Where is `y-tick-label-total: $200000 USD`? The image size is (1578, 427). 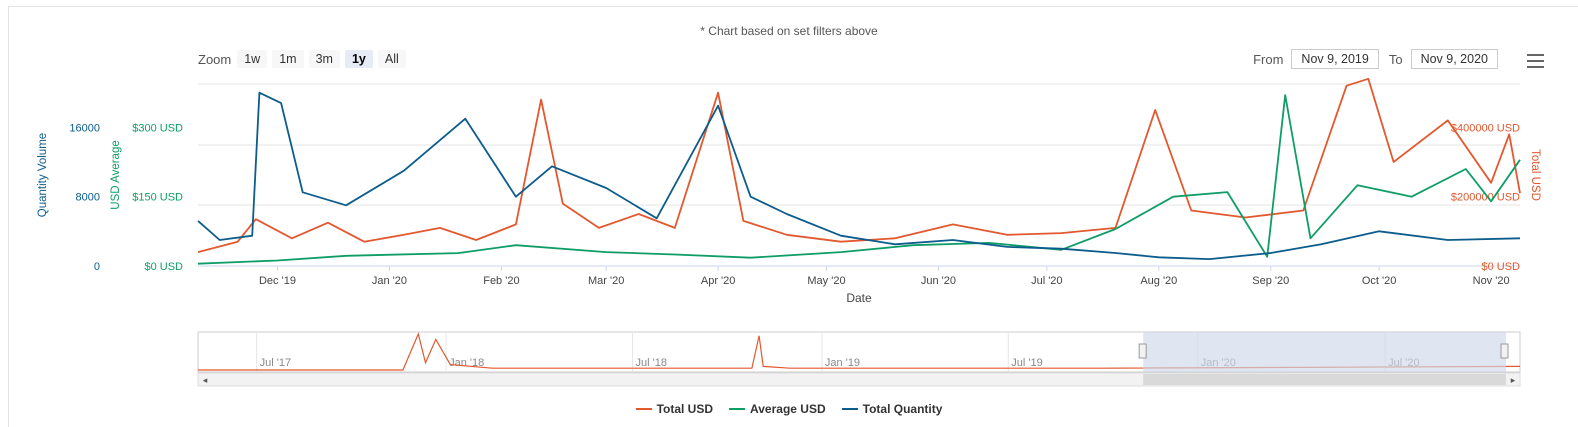
y-tick-label-total: $200000 USD is located at coordinates (1485, 198).